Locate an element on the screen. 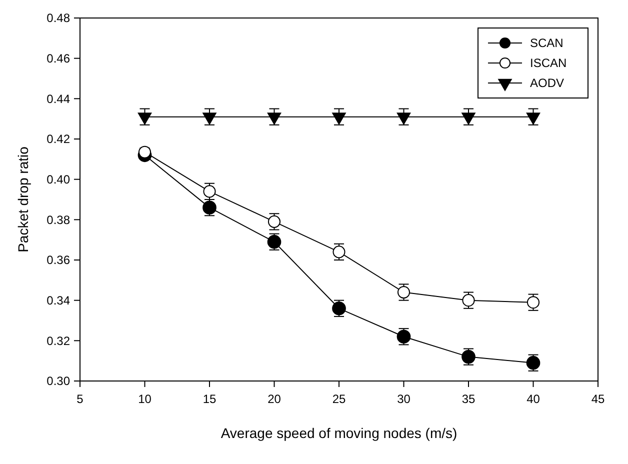 The width and height of the screenshot is (628, 464). x-tick-label: 45 is located at coordinates (598, 399).